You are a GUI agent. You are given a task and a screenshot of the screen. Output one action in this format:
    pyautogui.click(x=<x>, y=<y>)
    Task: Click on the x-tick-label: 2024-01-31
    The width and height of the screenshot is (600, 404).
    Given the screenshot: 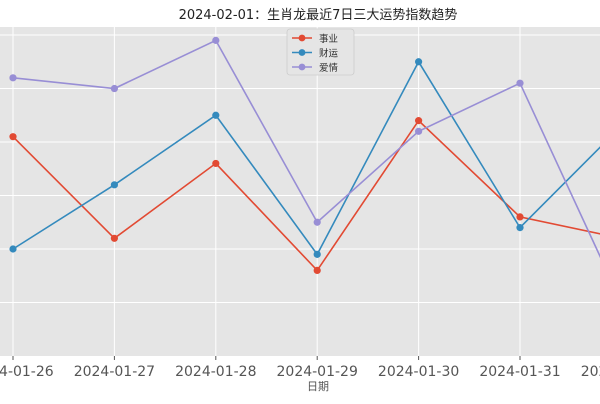 What is the action you would take?
    pyautogui.click(x=519, y=372)
    